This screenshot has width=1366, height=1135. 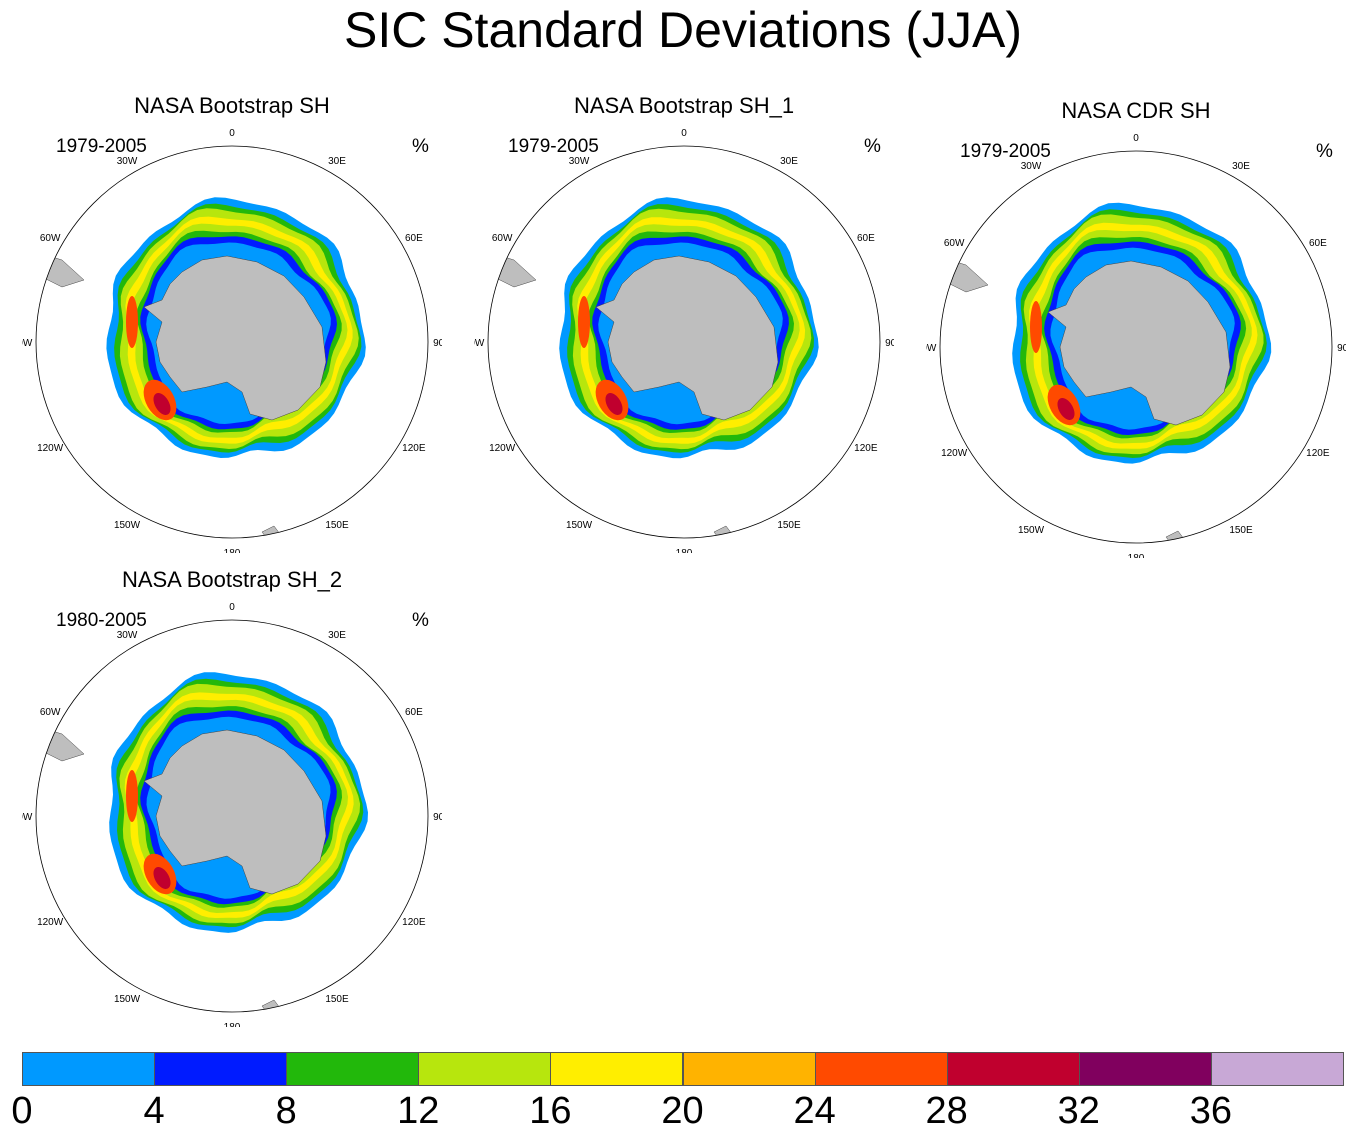 I want to click on colorbar, so click(x=683, y=1069).